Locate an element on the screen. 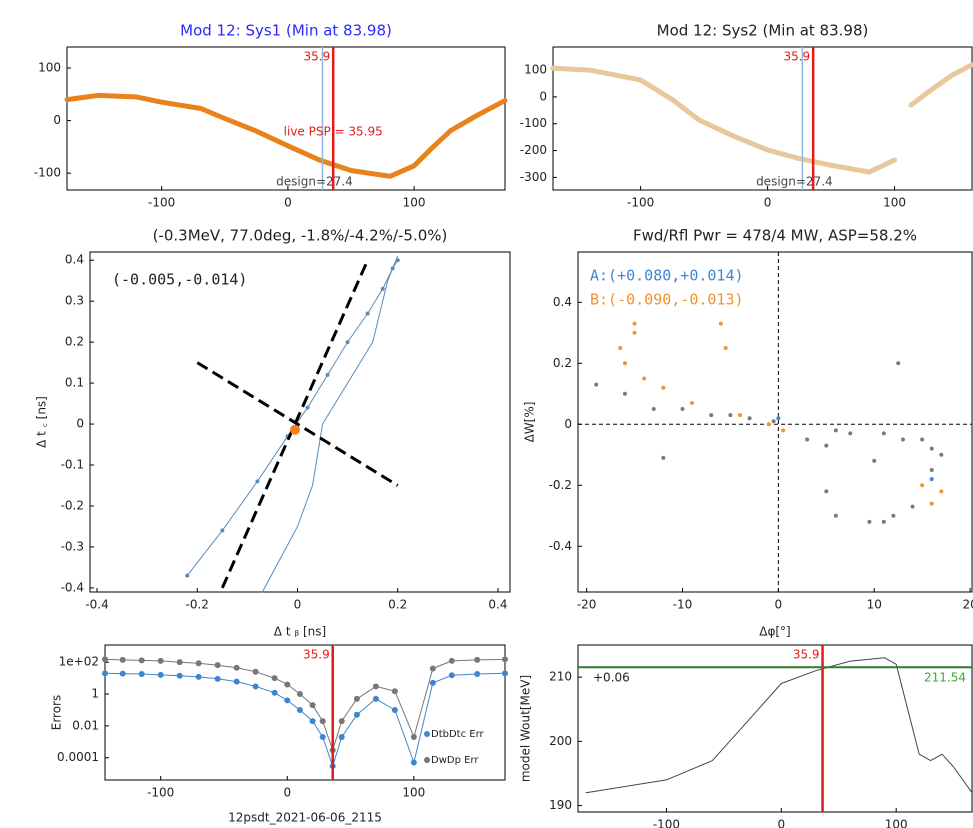 This screenshot has height=828, width=973. panel-title: (-0.3MeV, 77.0deg, -1.8%/-4.2%/-5.0%) is located at coordinates (300, 236).